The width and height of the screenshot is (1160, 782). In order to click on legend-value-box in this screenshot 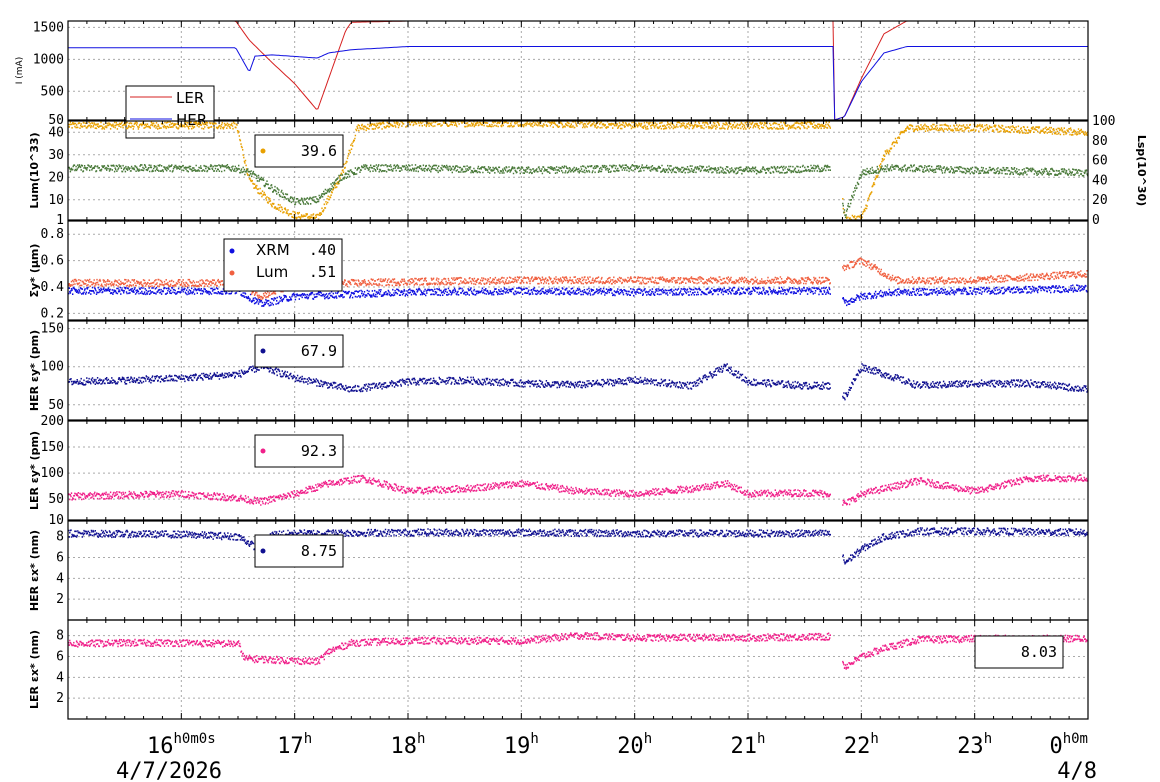, I will do `click(283, 265)`.